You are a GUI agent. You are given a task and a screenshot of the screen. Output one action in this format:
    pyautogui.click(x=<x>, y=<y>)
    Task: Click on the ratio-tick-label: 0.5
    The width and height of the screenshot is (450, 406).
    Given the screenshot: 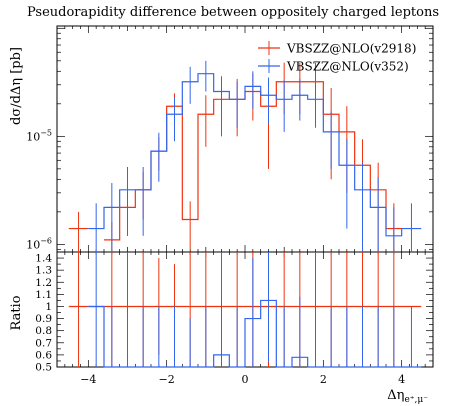 What is the action you would take?
    pyautogui.click(x=43, y=368)
    